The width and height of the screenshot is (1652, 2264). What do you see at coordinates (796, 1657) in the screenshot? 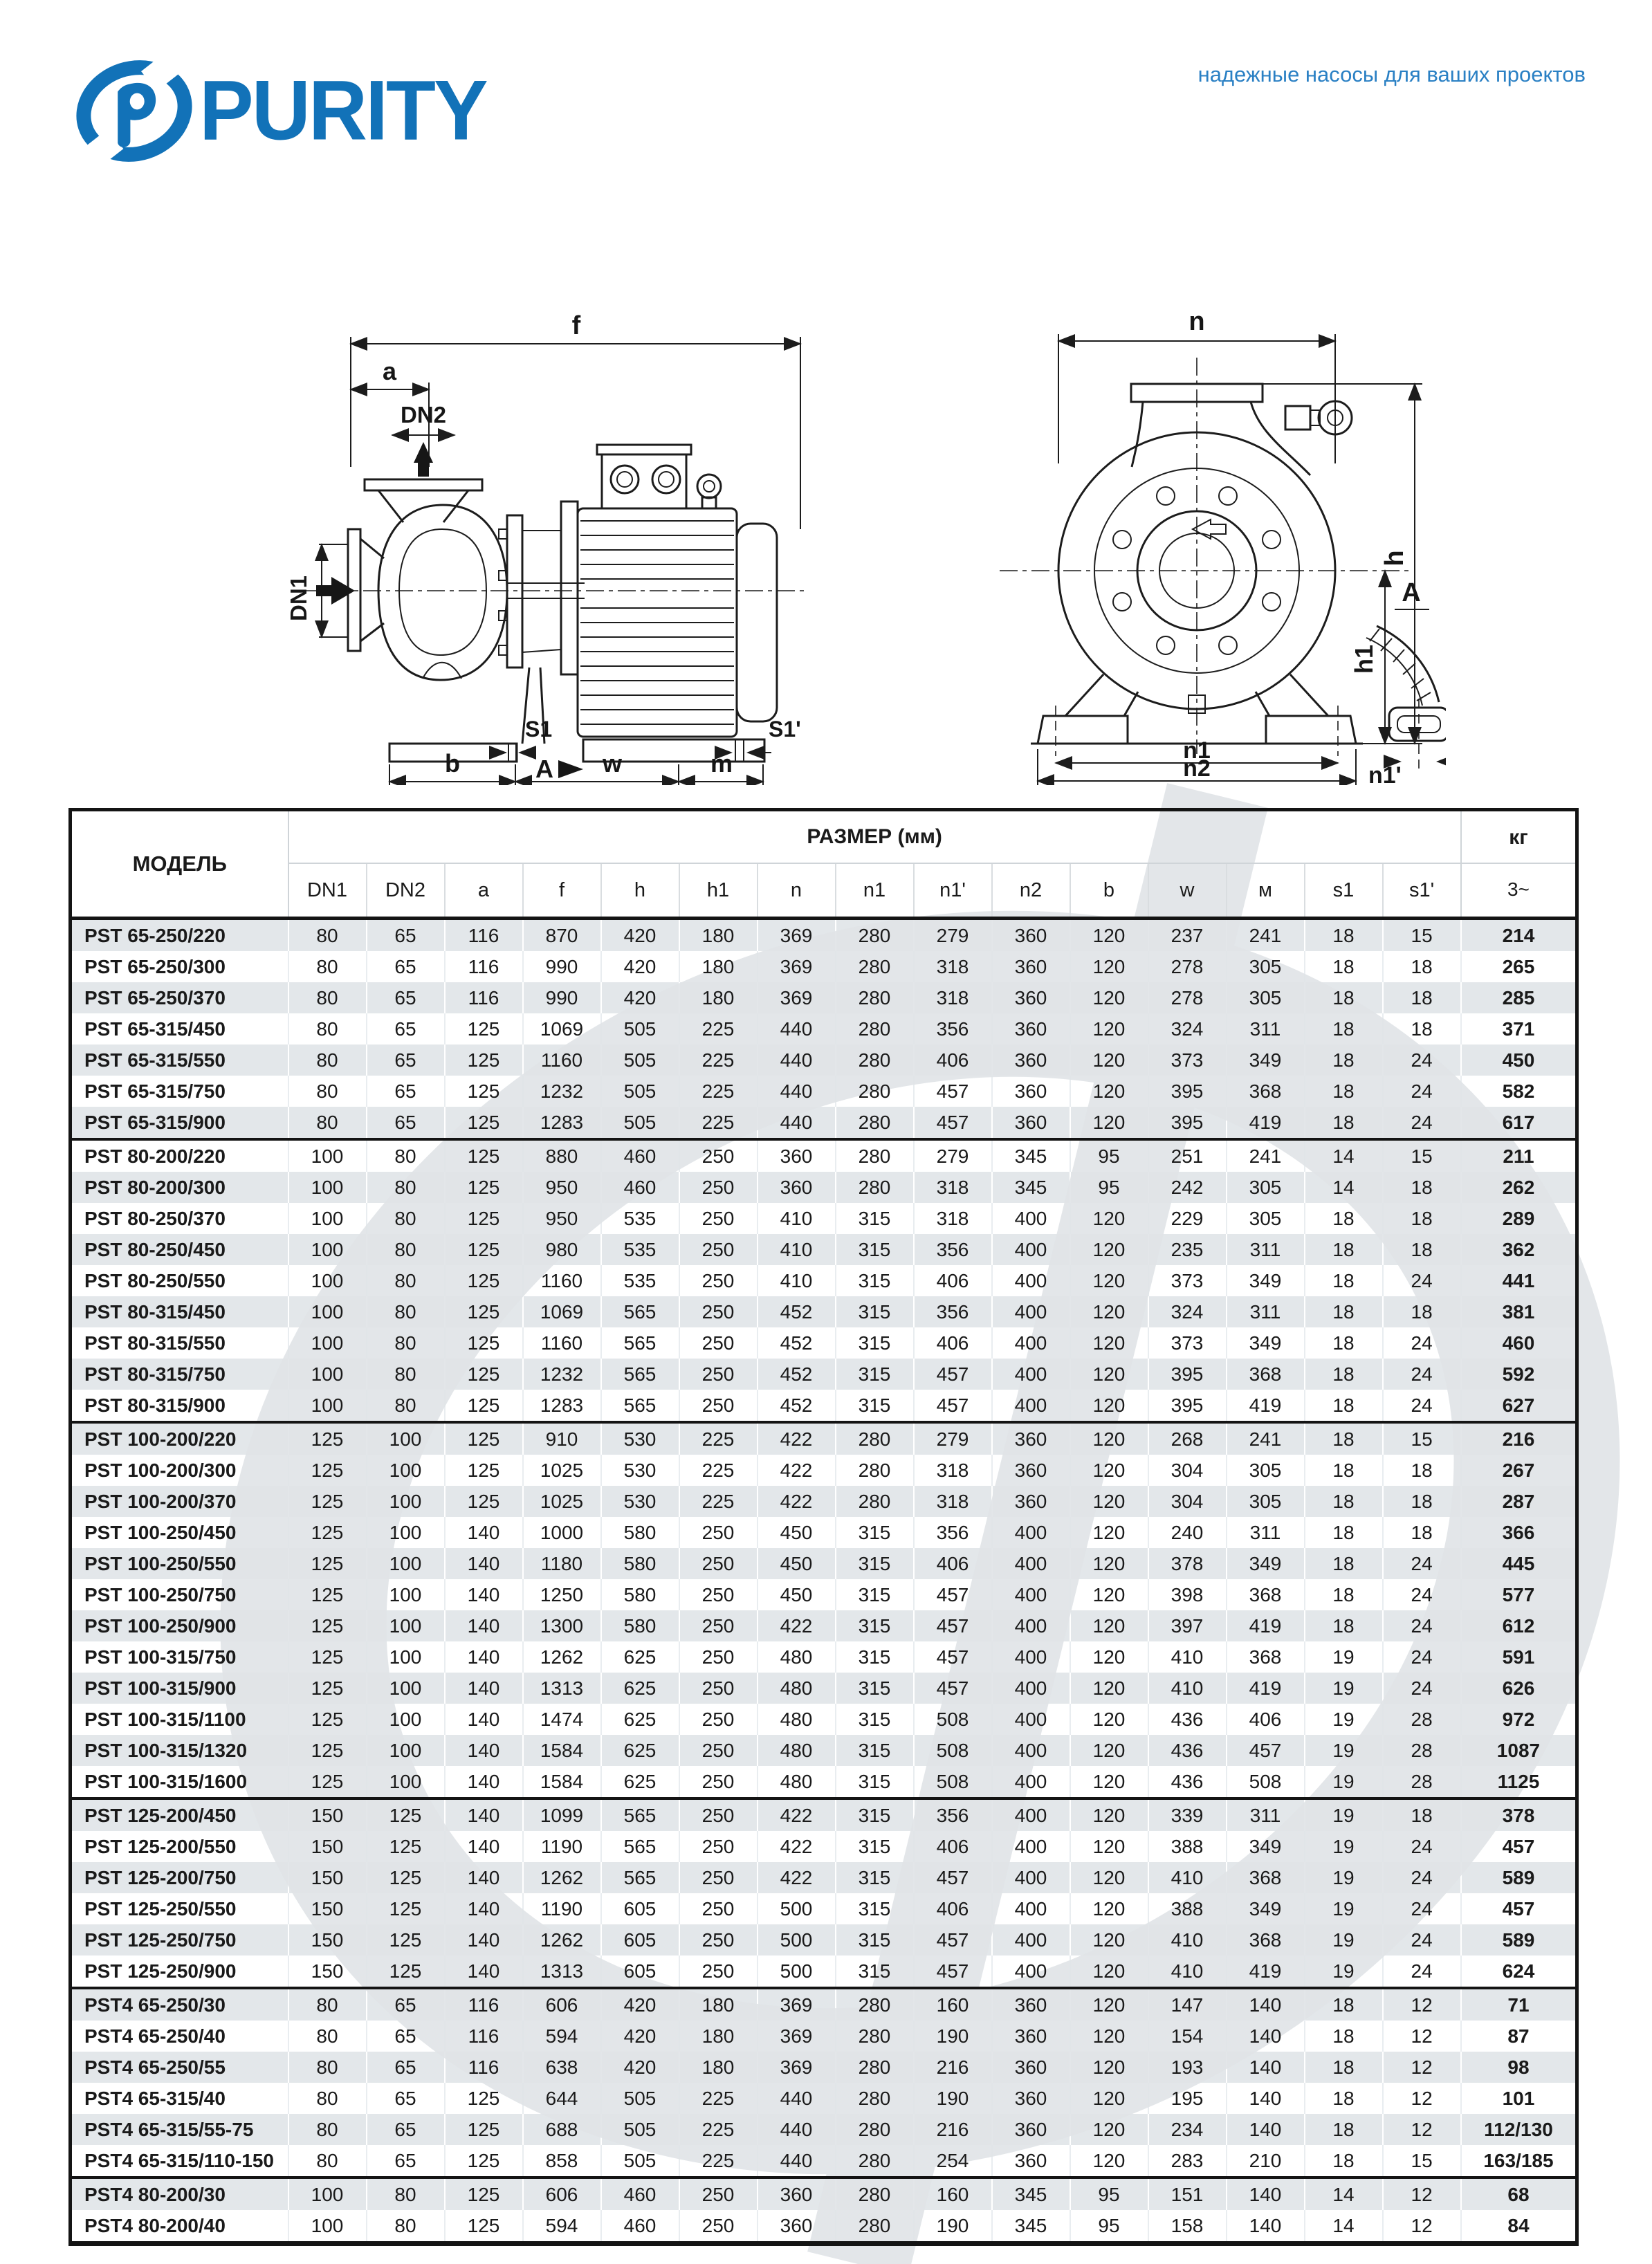
I see `value-cell: 480` at bounding box center [796, 1657].